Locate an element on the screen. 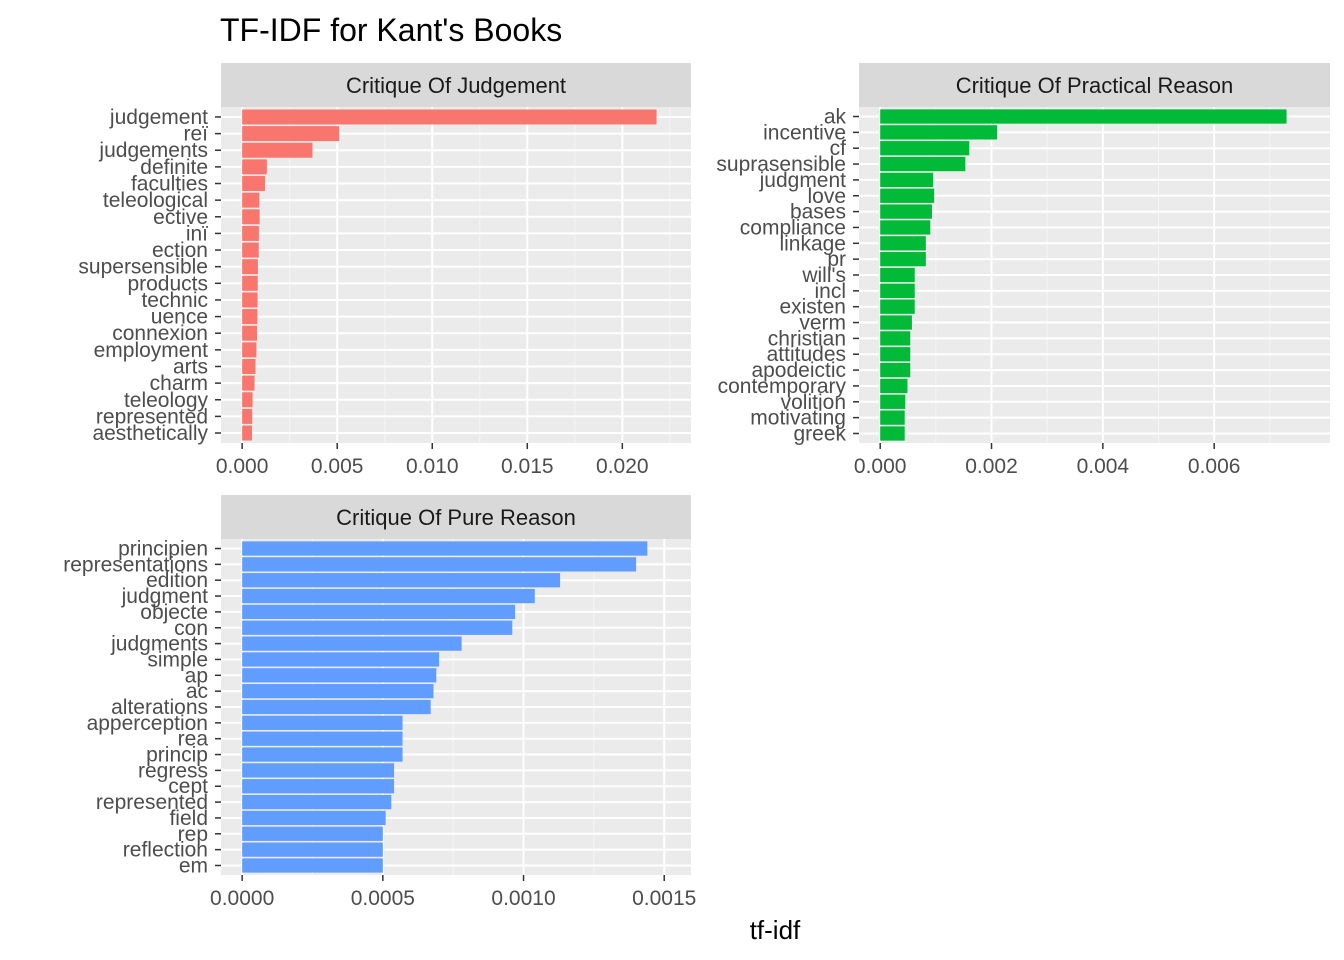  y-tick-label: judgments is located at coordinates (159, 644).